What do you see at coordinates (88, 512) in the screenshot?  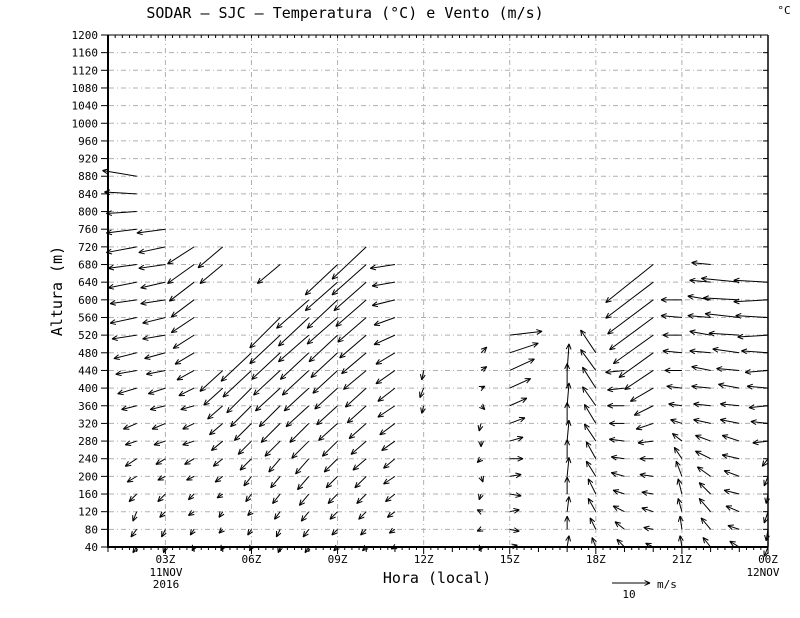 I see `y-tick-label: 120` at bounding box center [88, 512].